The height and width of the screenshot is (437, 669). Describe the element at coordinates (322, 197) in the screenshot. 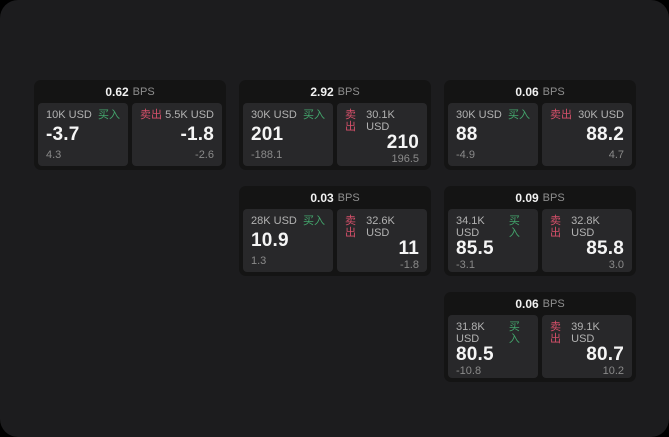

I see `bps-value: 0.03` at that location.